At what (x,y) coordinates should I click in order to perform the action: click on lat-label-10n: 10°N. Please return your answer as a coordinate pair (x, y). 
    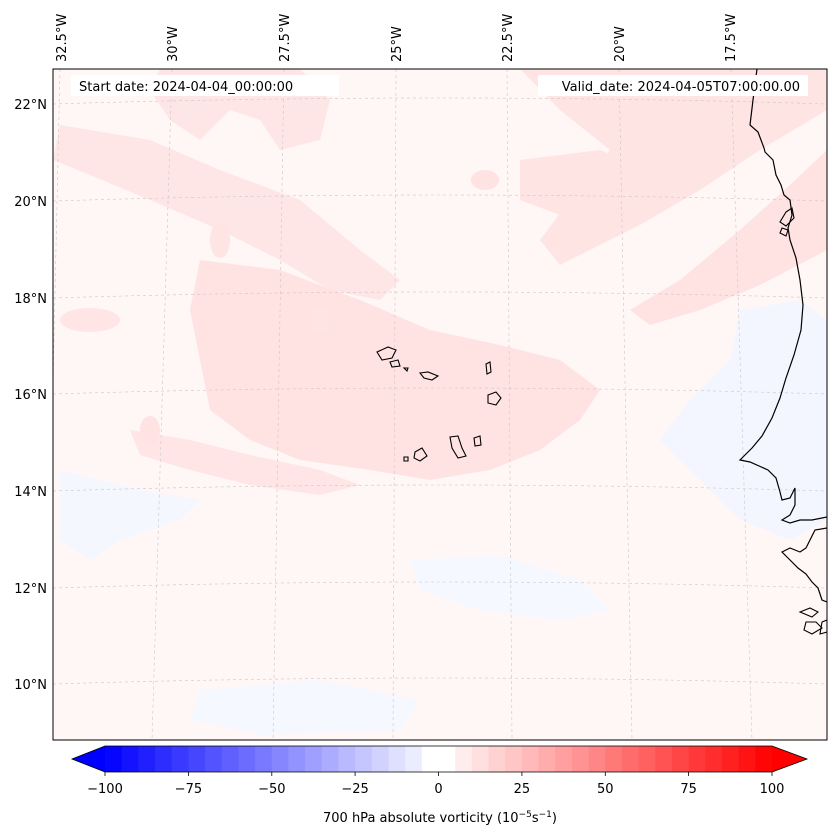
    Looking at the image, I should click on (30, 685).